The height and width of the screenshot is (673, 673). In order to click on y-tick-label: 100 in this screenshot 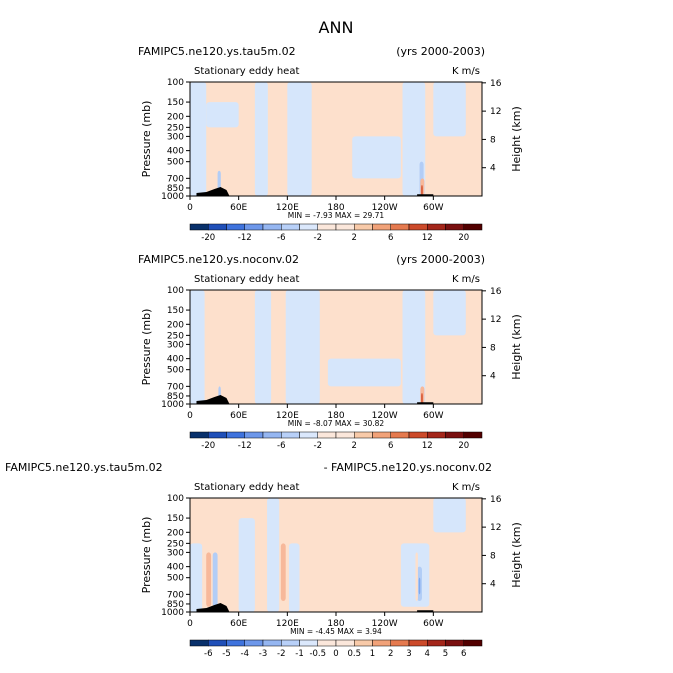, I will do `click(175, 291)`.